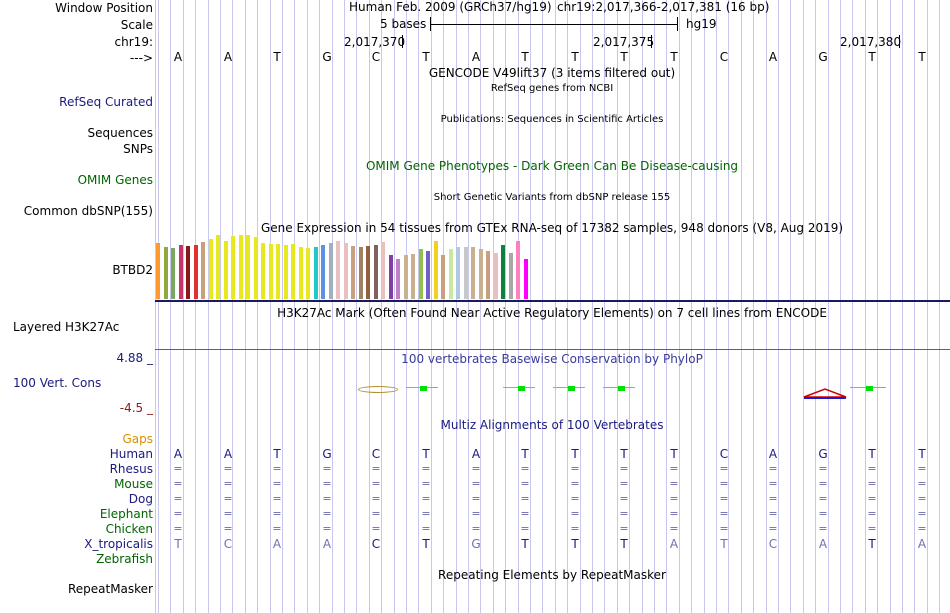 This screenshot has width=950, height=613. Describe the element at coordinates (450, 7) in the screenshot. I see `assembly-text: Human Feb. 2009 (GRCh37/hg19)` at that location.